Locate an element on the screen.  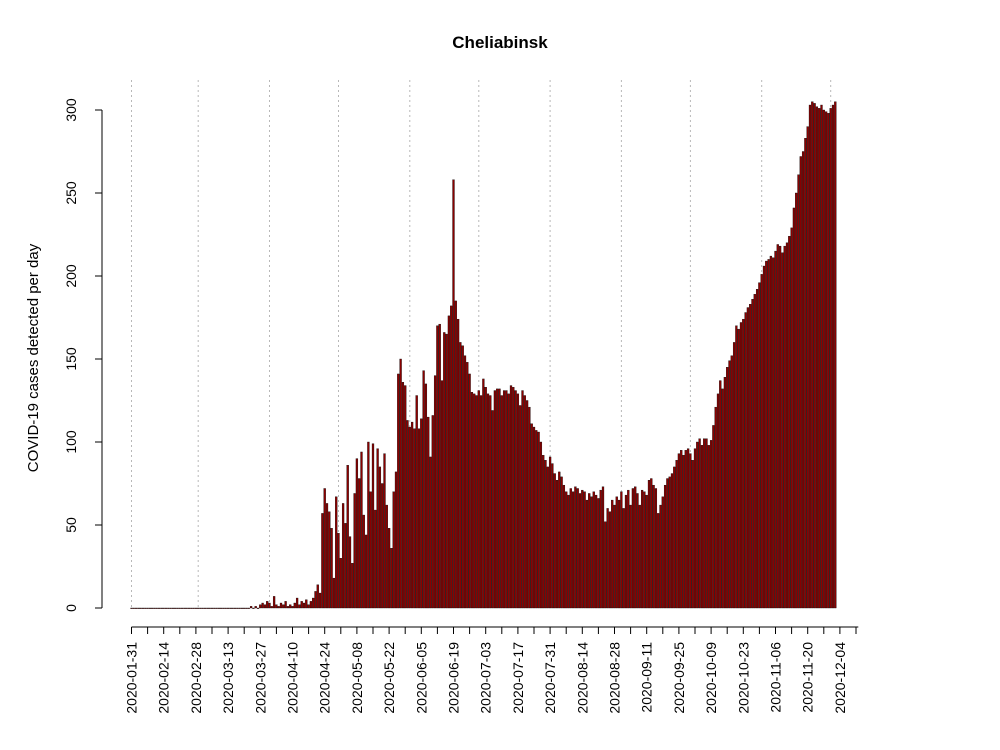
y-tick-label: 100 is located at coordinates (71, 442).